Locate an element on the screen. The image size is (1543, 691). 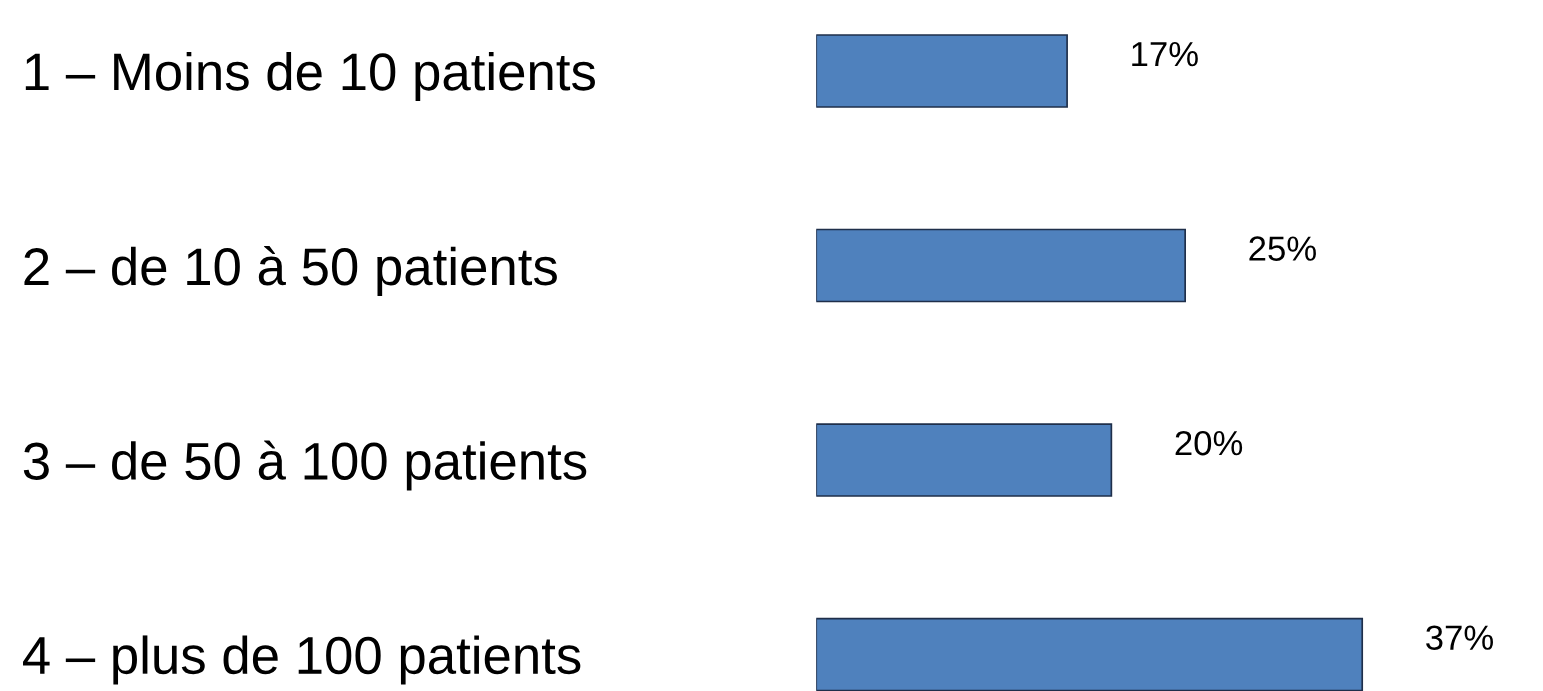
y-tick-label: 3 – de 50 à 100 patients is located at coordinates (305, 465).